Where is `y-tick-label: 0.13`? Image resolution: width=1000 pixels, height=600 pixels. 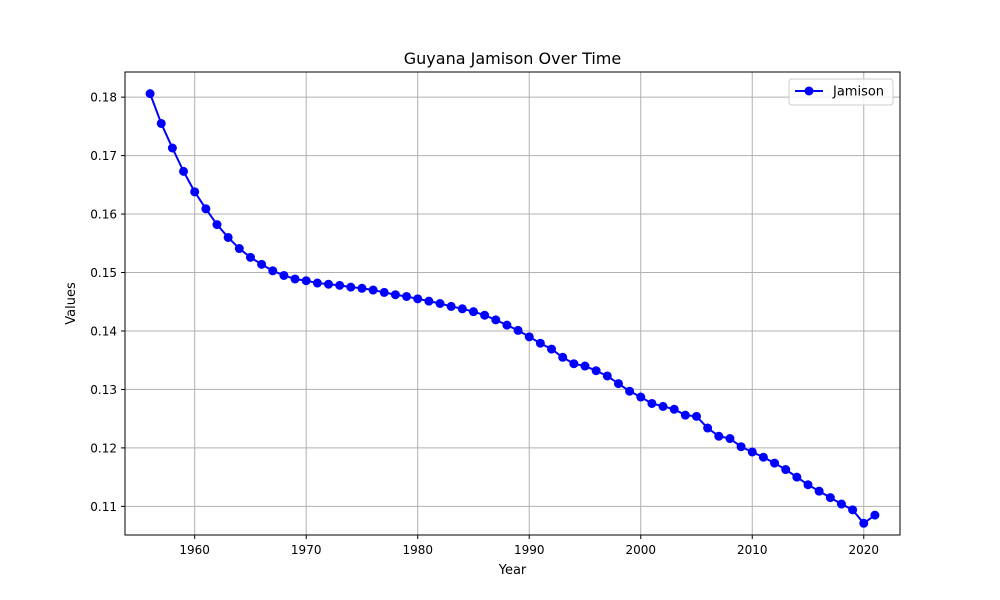 y-tick-label: 0.13 is located at coordinates (103, 390).